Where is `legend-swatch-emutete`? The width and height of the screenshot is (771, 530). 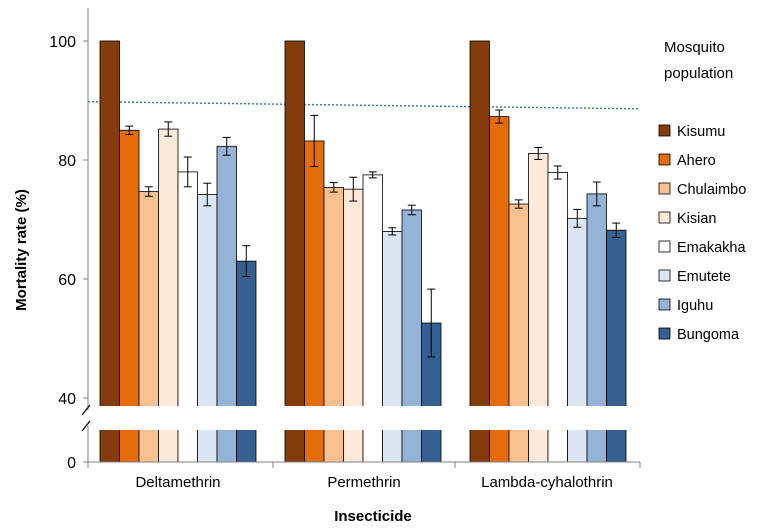
legend-swatch-emutete is located at coordinates (664, 275).